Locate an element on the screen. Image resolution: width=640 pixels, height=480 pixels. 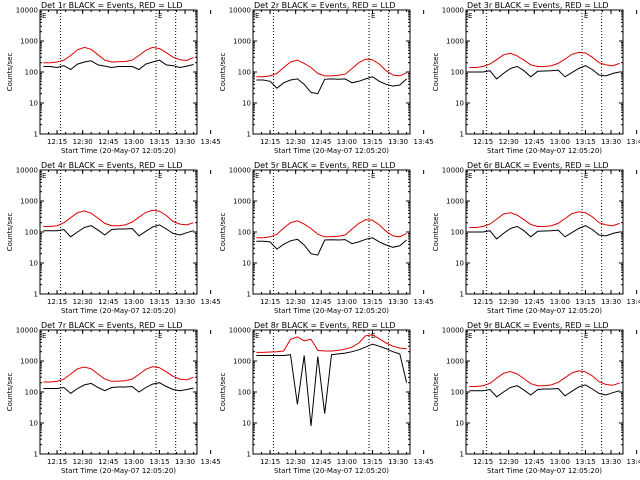
plot-title: Det 6r BLACK = Events, RED = LLD is located at coordinates (538, 165).